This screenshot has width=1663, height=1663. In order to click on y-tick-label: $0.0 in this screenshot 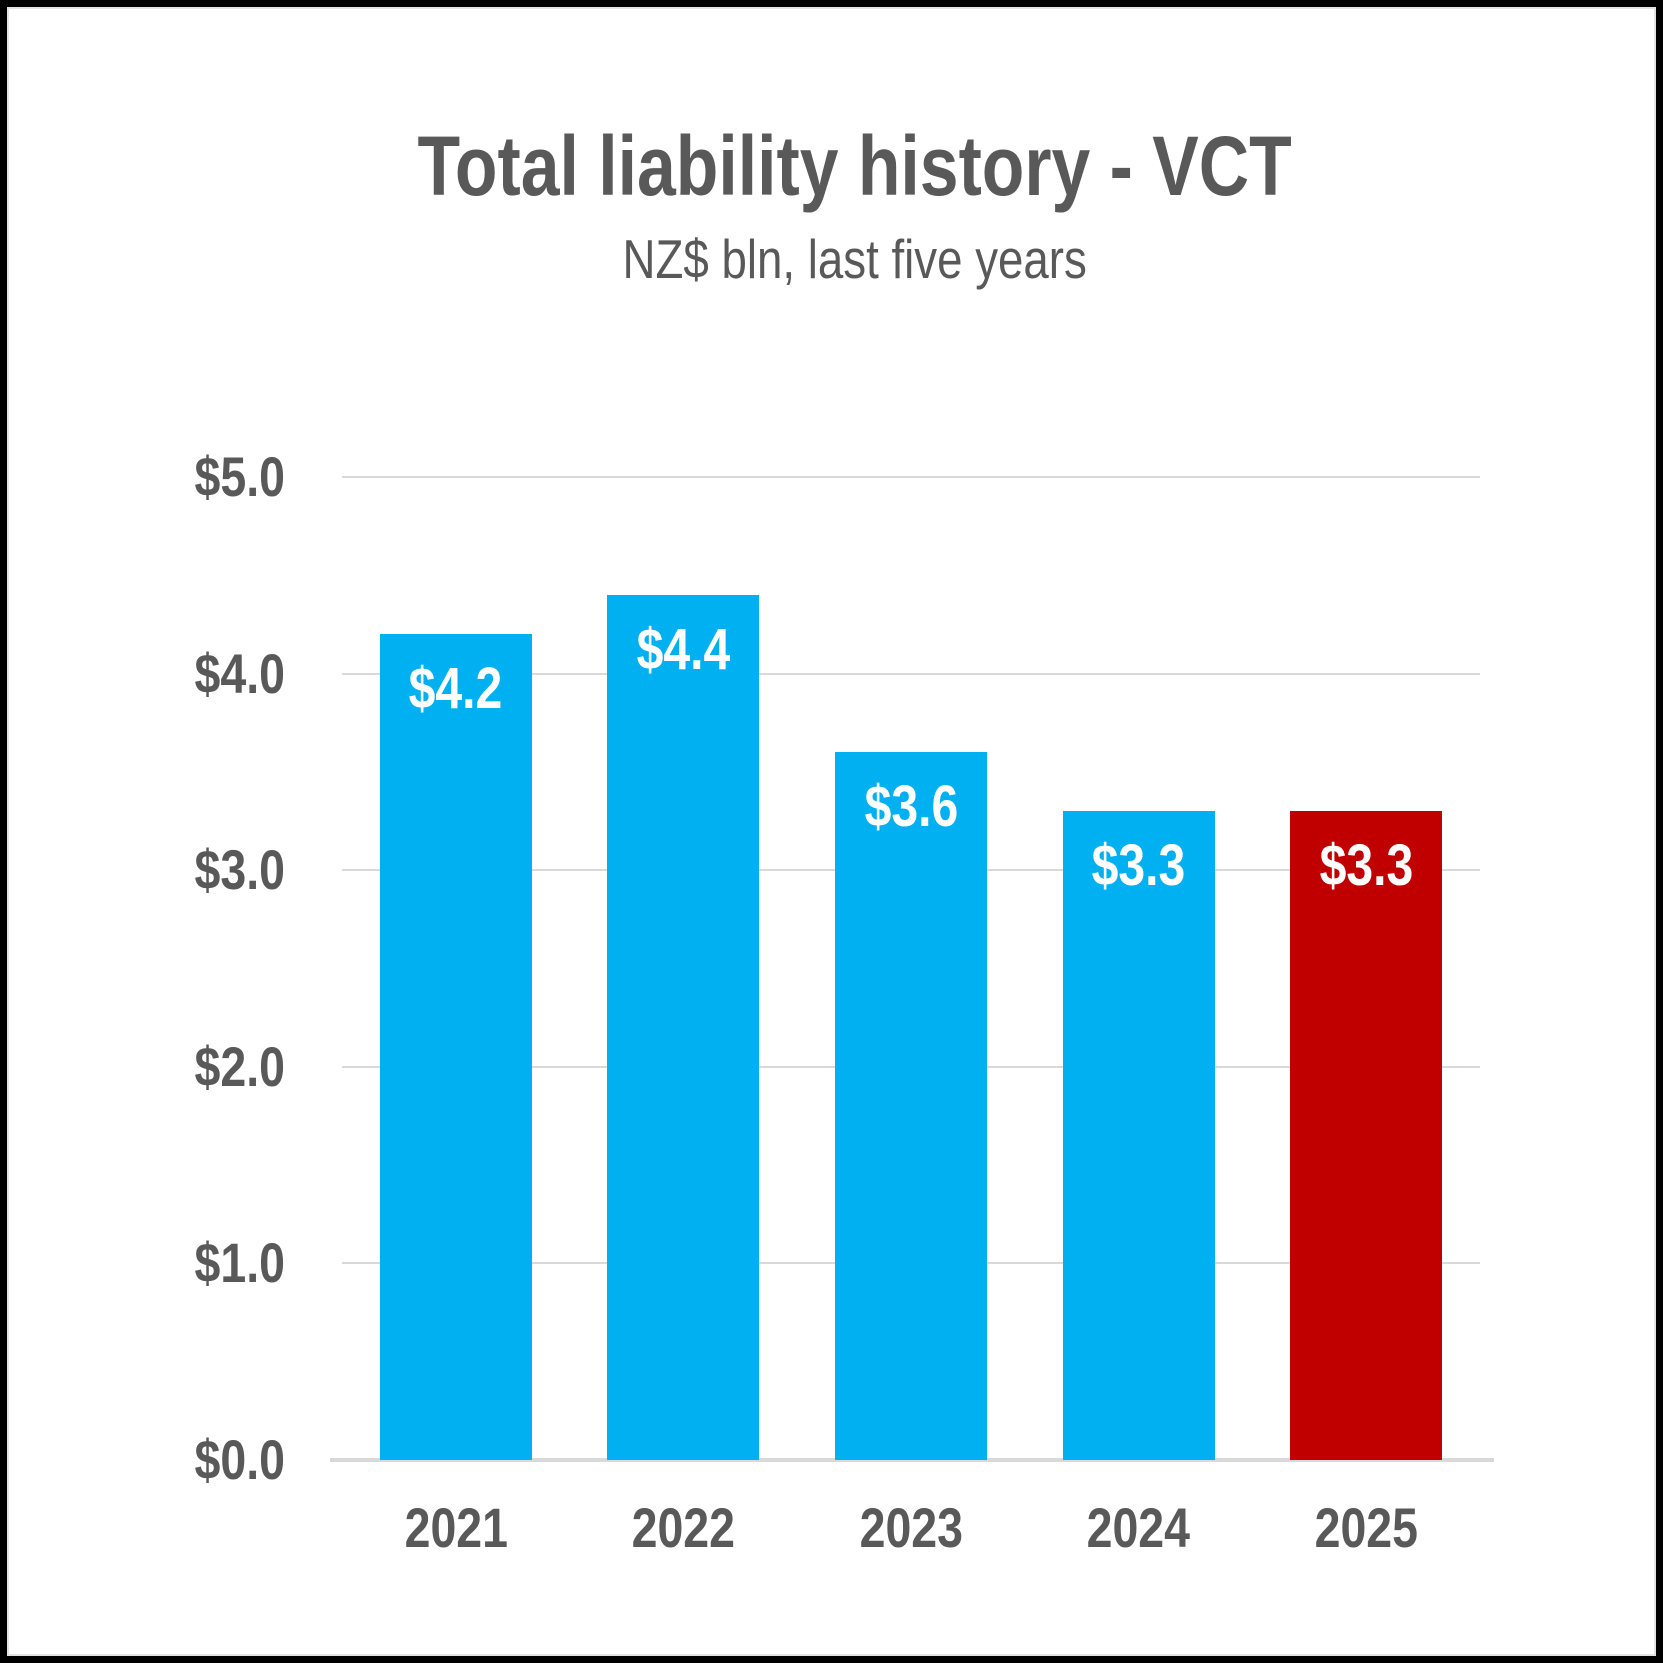, I will do `click(172, 1460)`.